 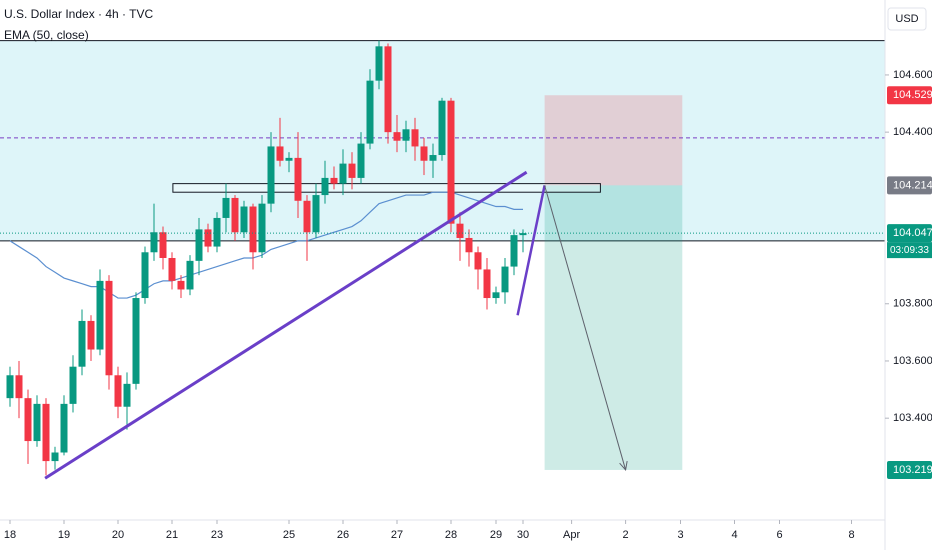 What do you see at coordinates (64, 535) in the screenshot?
I see `x-tick-label: 19` at bounding box center [64, 535].